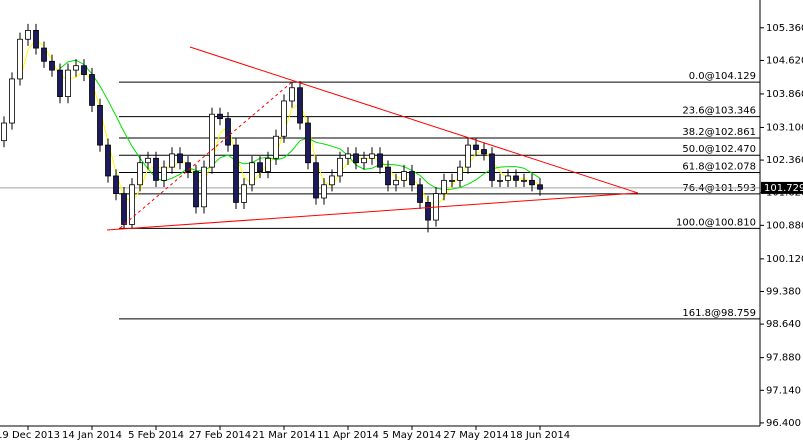 The width and height of the screenshot is (803, 442). I want to click on x-tick-label: 18 Jun 2014, so click(540, 435).